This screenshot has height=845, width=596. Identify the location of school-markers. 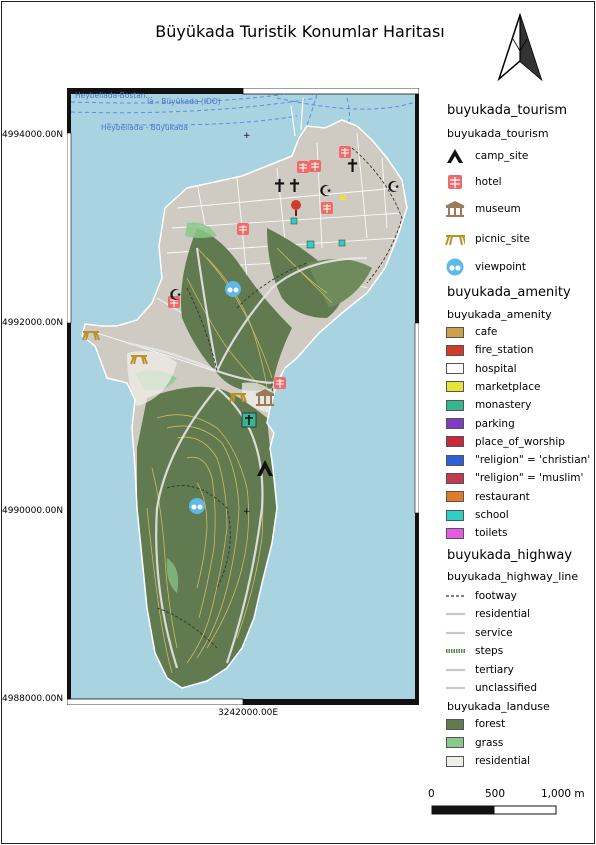
(318, 233).